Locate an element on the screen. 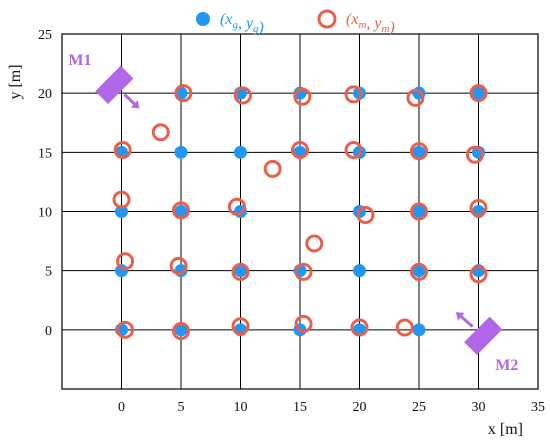 The width and height of the screenshot is (550, 445). microphone-m2-arrowhead is located at coordinates (460, 316).